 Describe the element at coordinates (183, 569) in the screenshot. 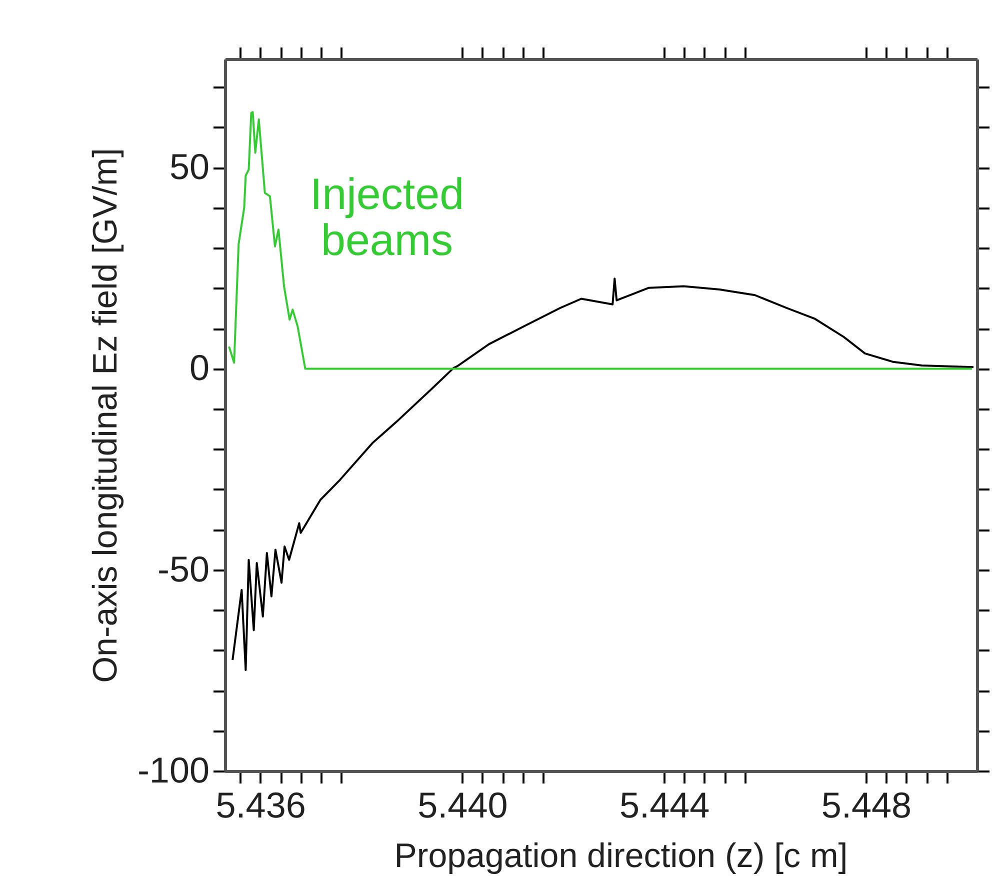

I see `y-tick-label: -50` at that location.